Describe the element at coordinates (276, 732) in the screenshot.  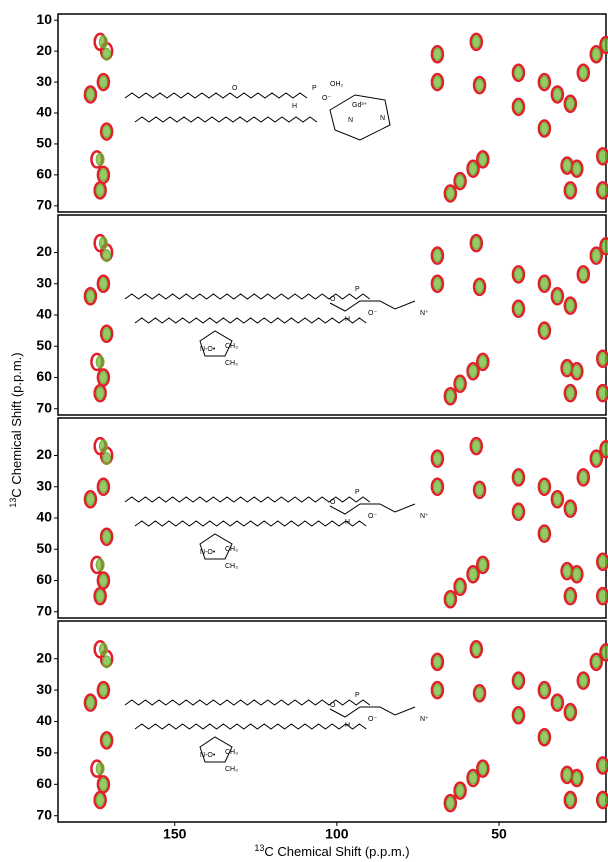
I see `chemical-structure: O P O⁻ N⁺ N-O• CH₃ CH₃ H` at that location.